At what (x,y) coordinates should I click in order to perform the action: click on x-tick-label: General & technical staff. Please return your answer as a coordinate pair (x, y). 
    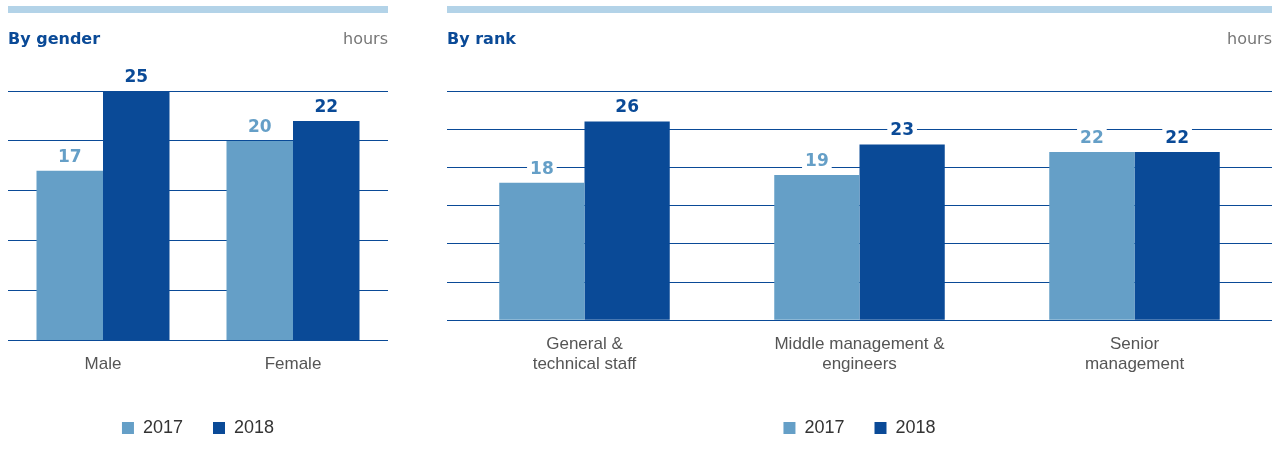
    Looking at the image, I should click on (584, 354).